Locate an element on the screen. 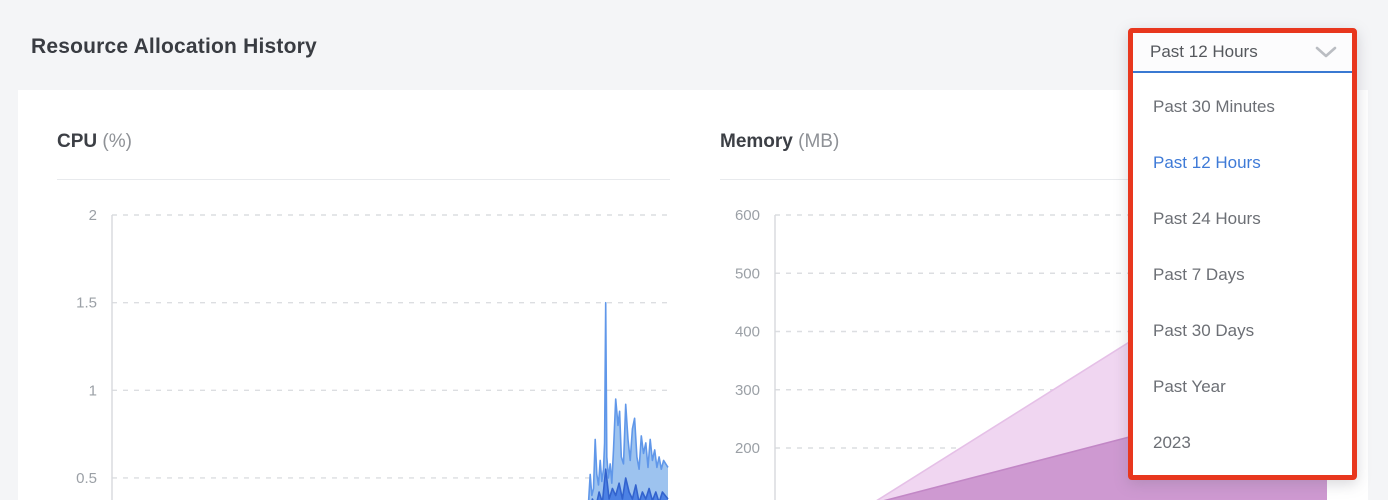 This screenshot has height=500, width=1388. cpu-chart-unit: (%) is located at coordinates (117, 141).